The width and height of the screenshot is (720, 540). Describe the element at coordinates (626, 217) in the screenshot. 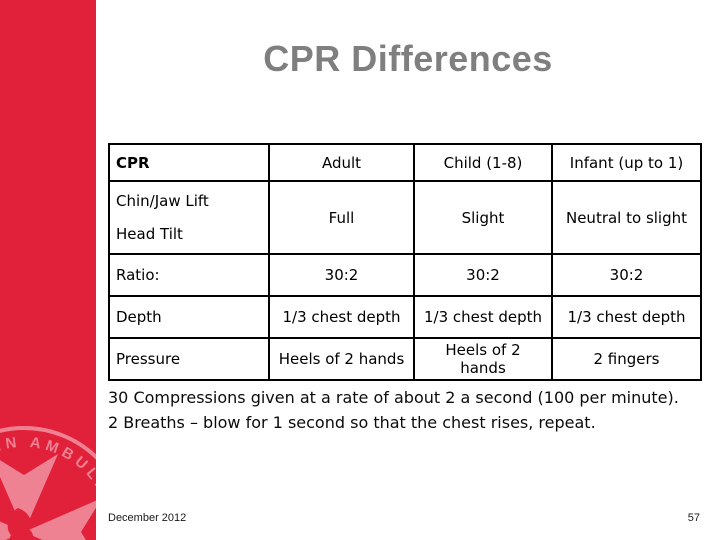

I see `cell-tilt-infant: Neutral to slight` at that location.